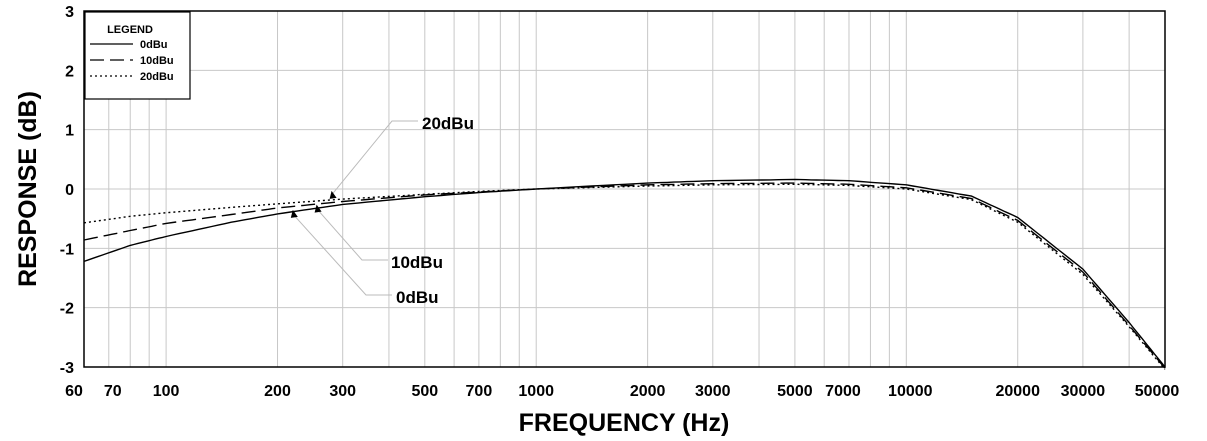  Describe the element at coordinates (910, 391) in the screenshot. I see `x-tick-label: 10000` at that location.